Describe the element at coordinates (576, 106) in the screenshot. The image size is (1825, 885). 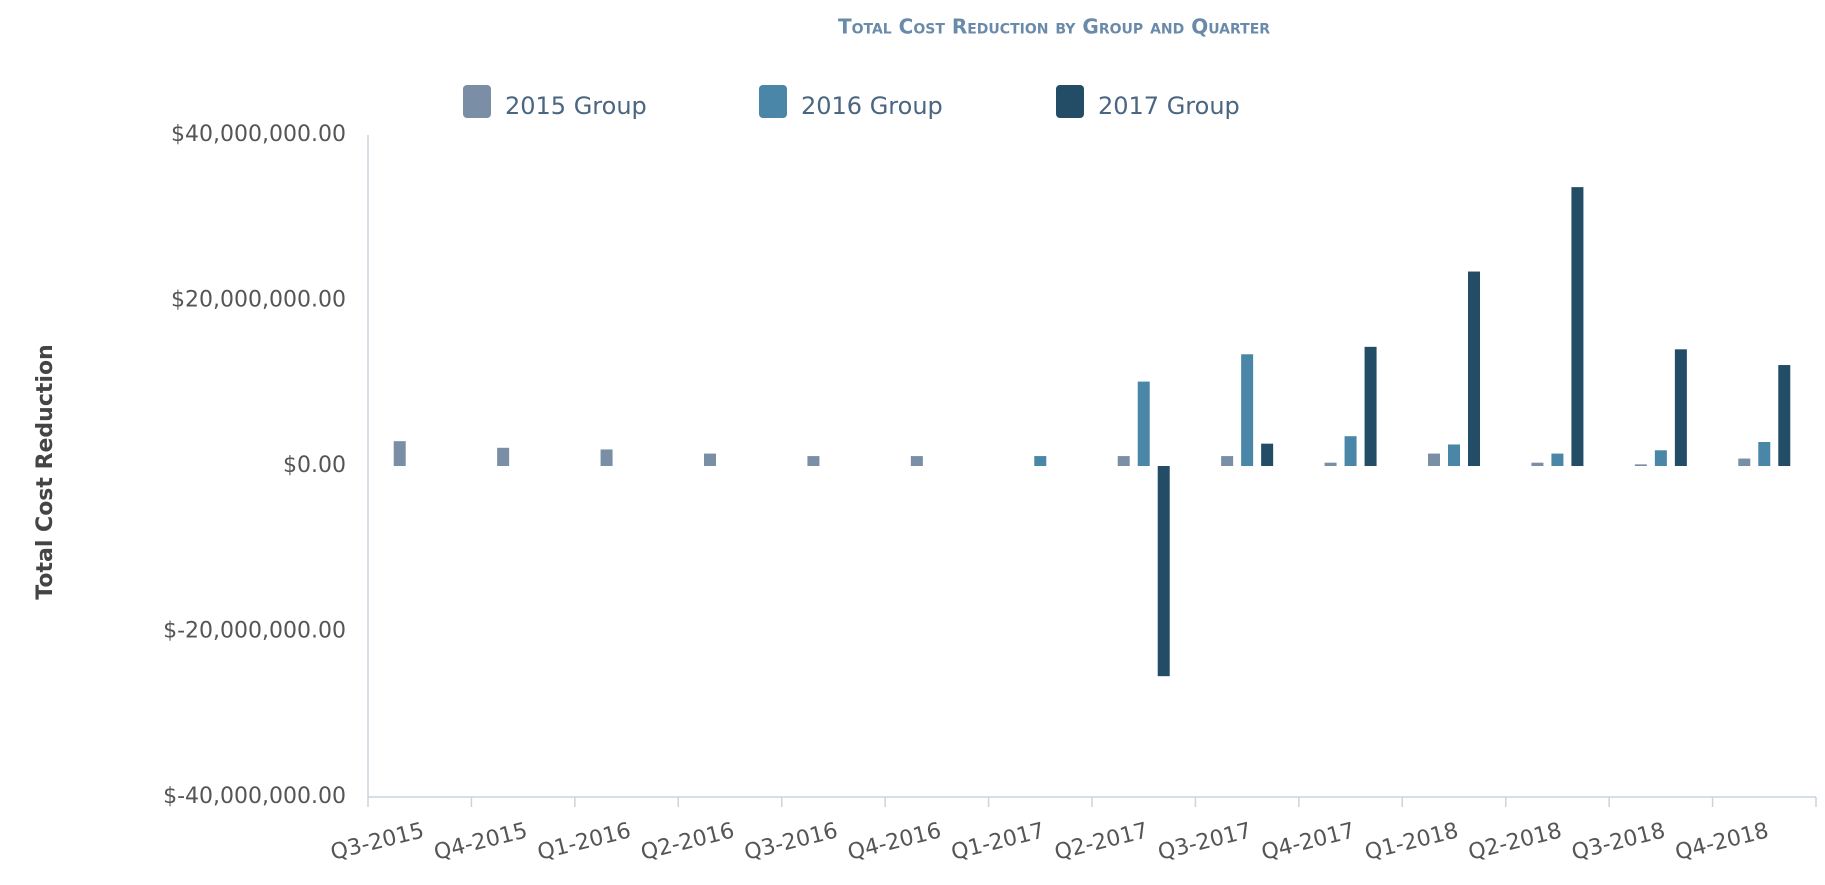
I see `legend-label: 2015 Group` at that location.